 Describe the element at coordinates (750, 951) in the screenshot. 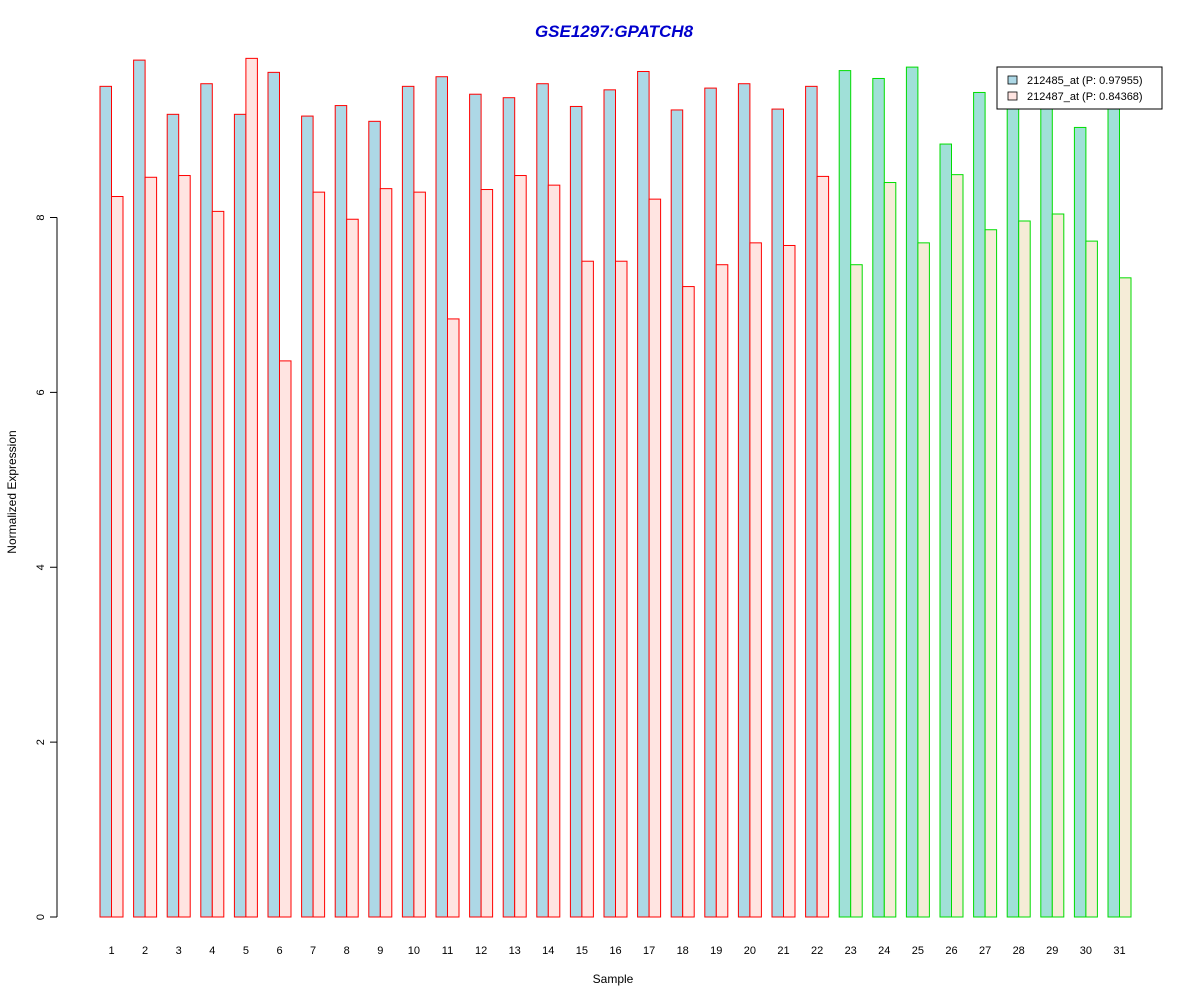

I see `x-tick-label: 20` at that location.